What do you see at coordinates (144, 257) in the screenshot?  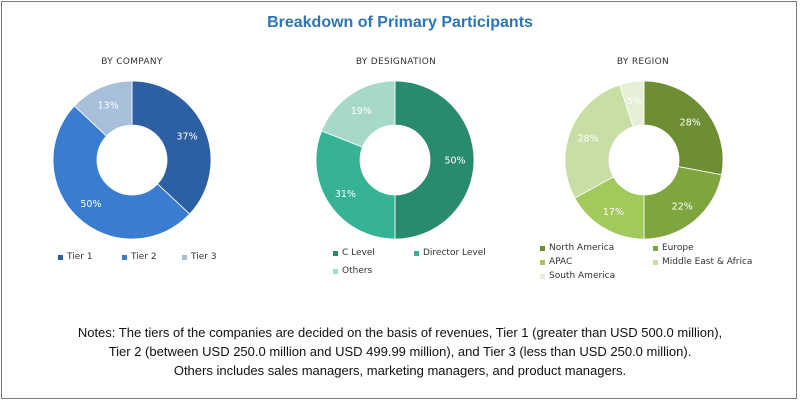 I see `legend-label: Tier 2` at bounding box center [144, 257].